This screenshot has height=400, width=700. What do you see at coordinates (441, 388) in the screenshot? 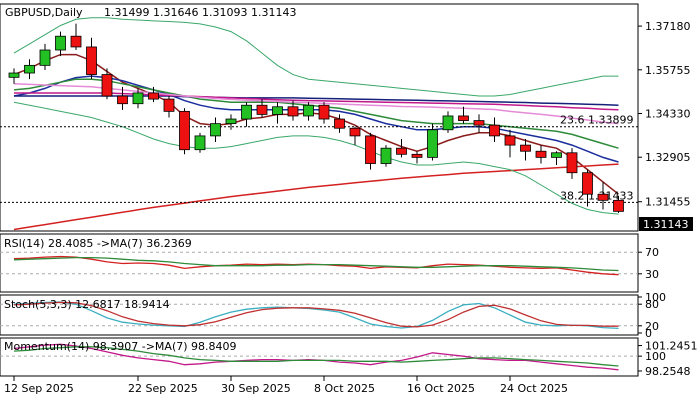
I see `date-tick-label: 16 Oct 2025` at bounding box center [441, 388].